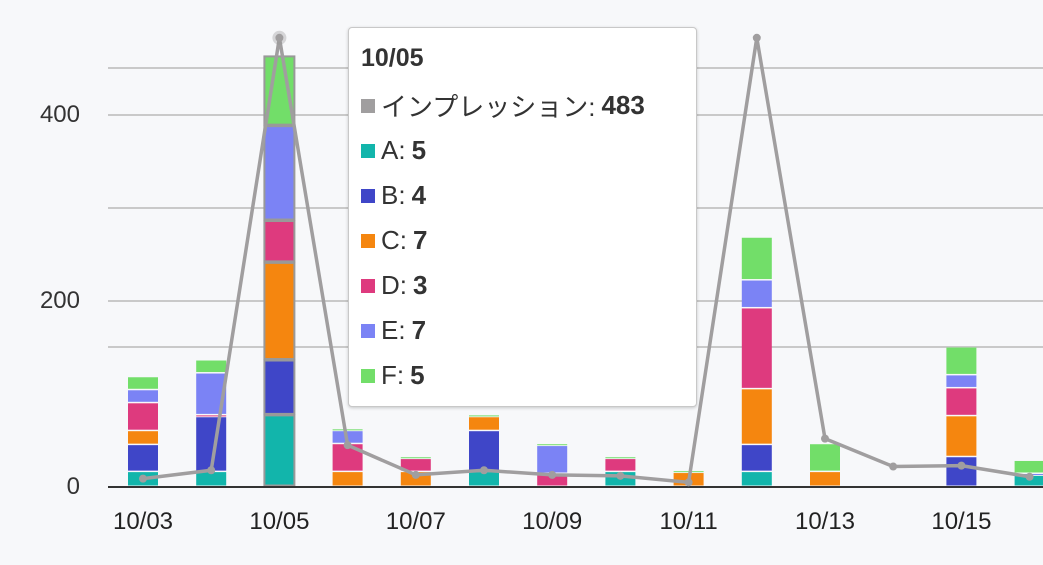 The height and width of the screenshot is (565, 1043). What do you see at coordinates (552, 521) in the screenshot?
I see `x-tick-label: 10/09` at bounding box center [552, 521].